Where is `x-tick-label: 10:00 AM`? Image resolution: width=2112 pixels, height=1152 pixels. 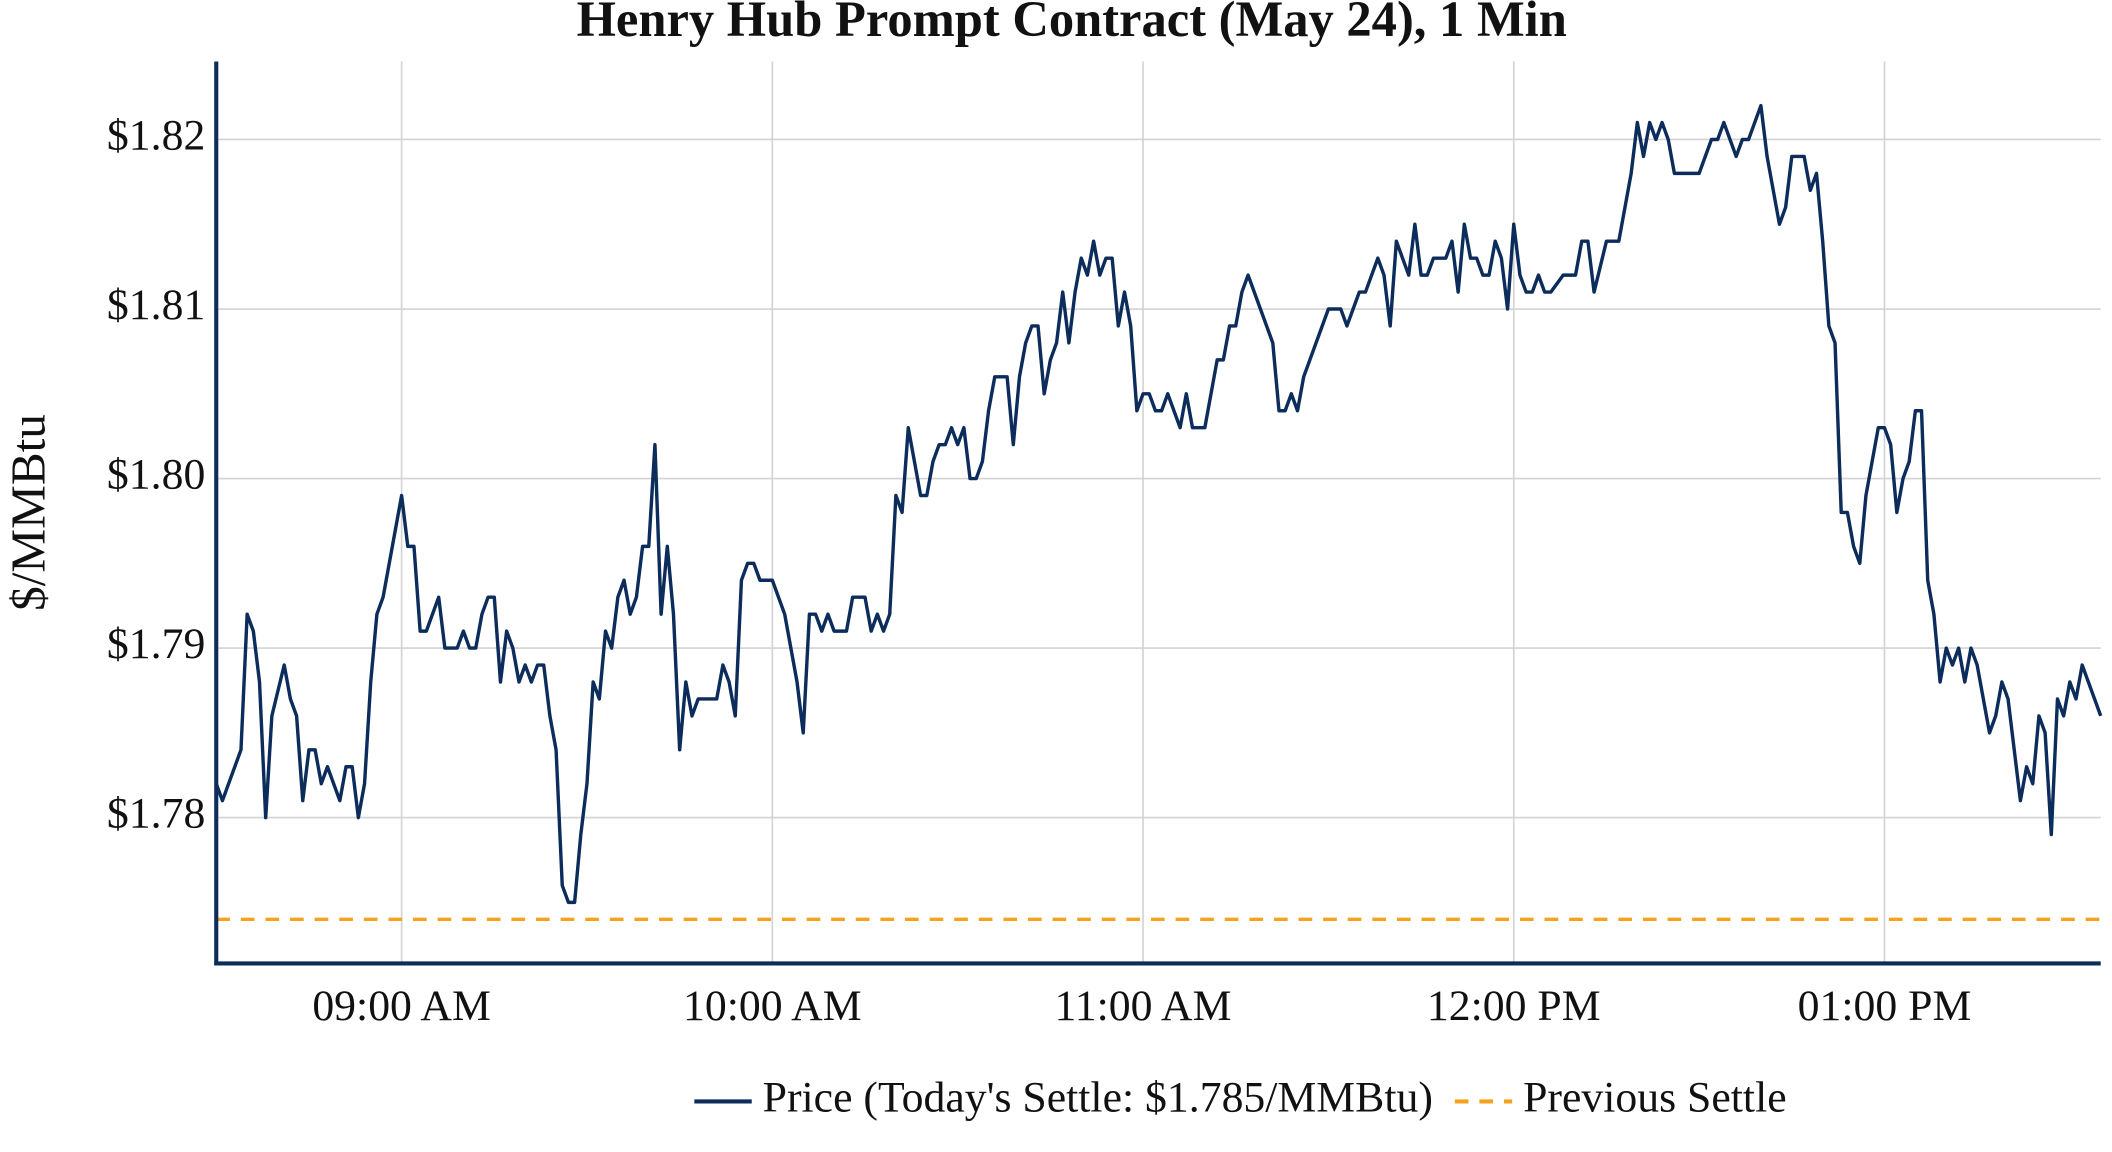 x-tick-label: 10:00 AM is located at coordinates (772, 1006).